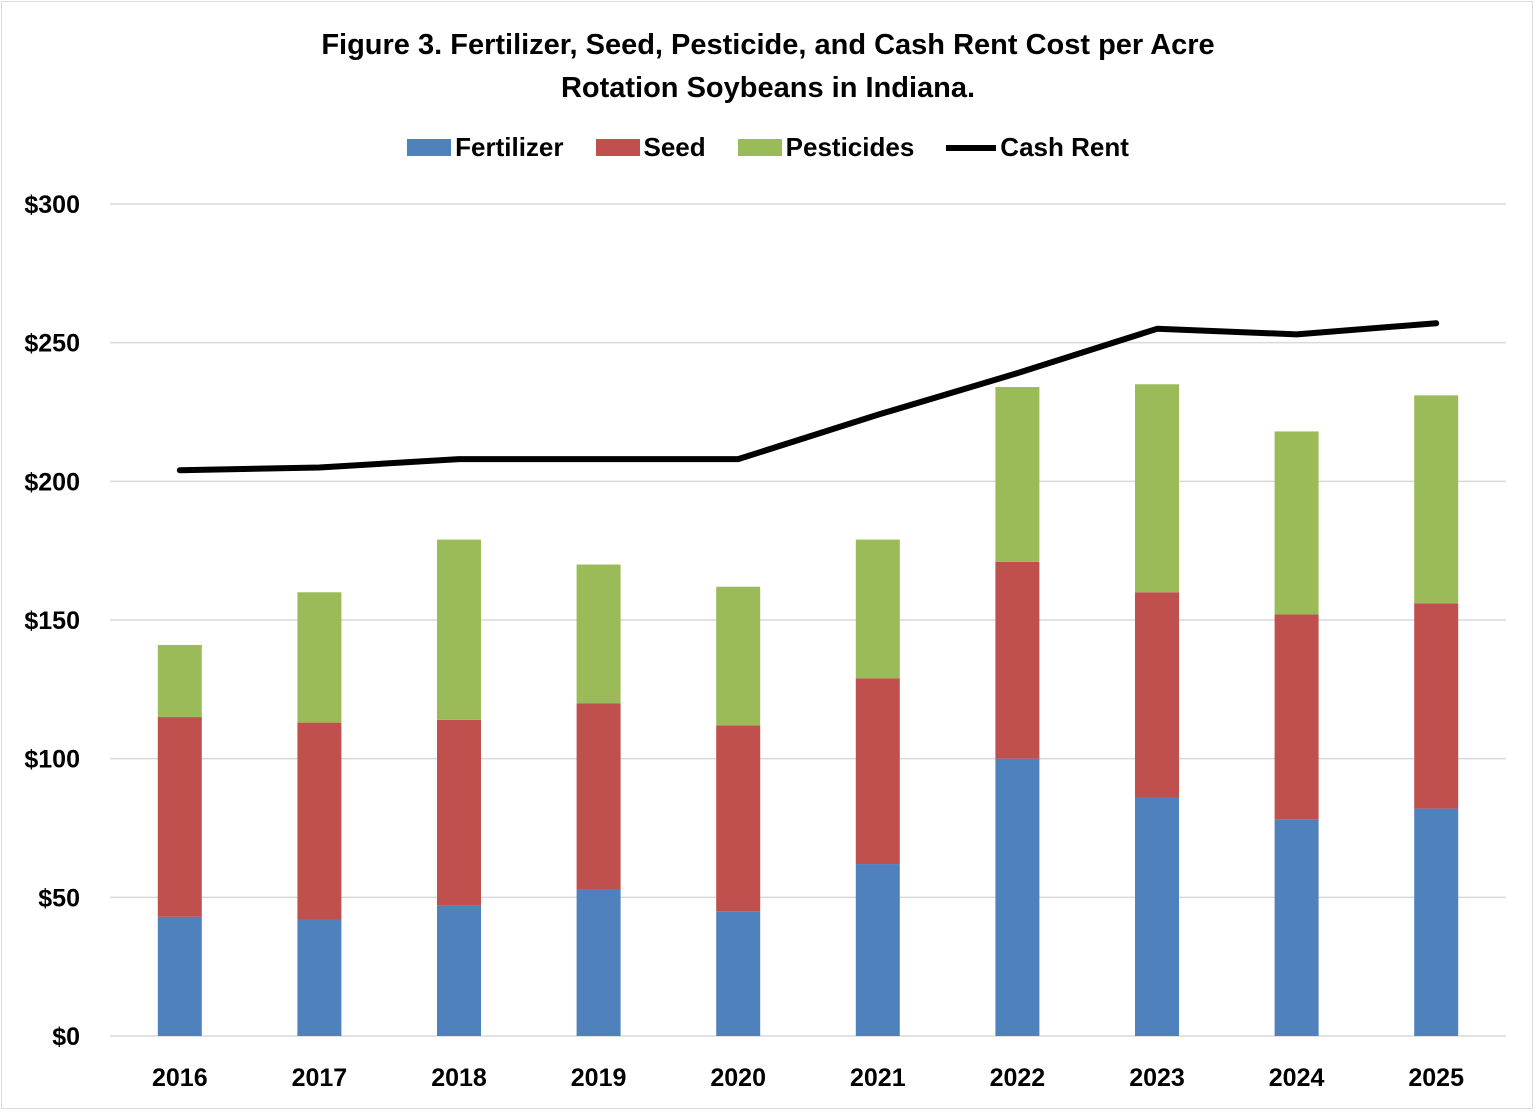  I want to click on legend-label: Cash Rent, so click(1064, 147).